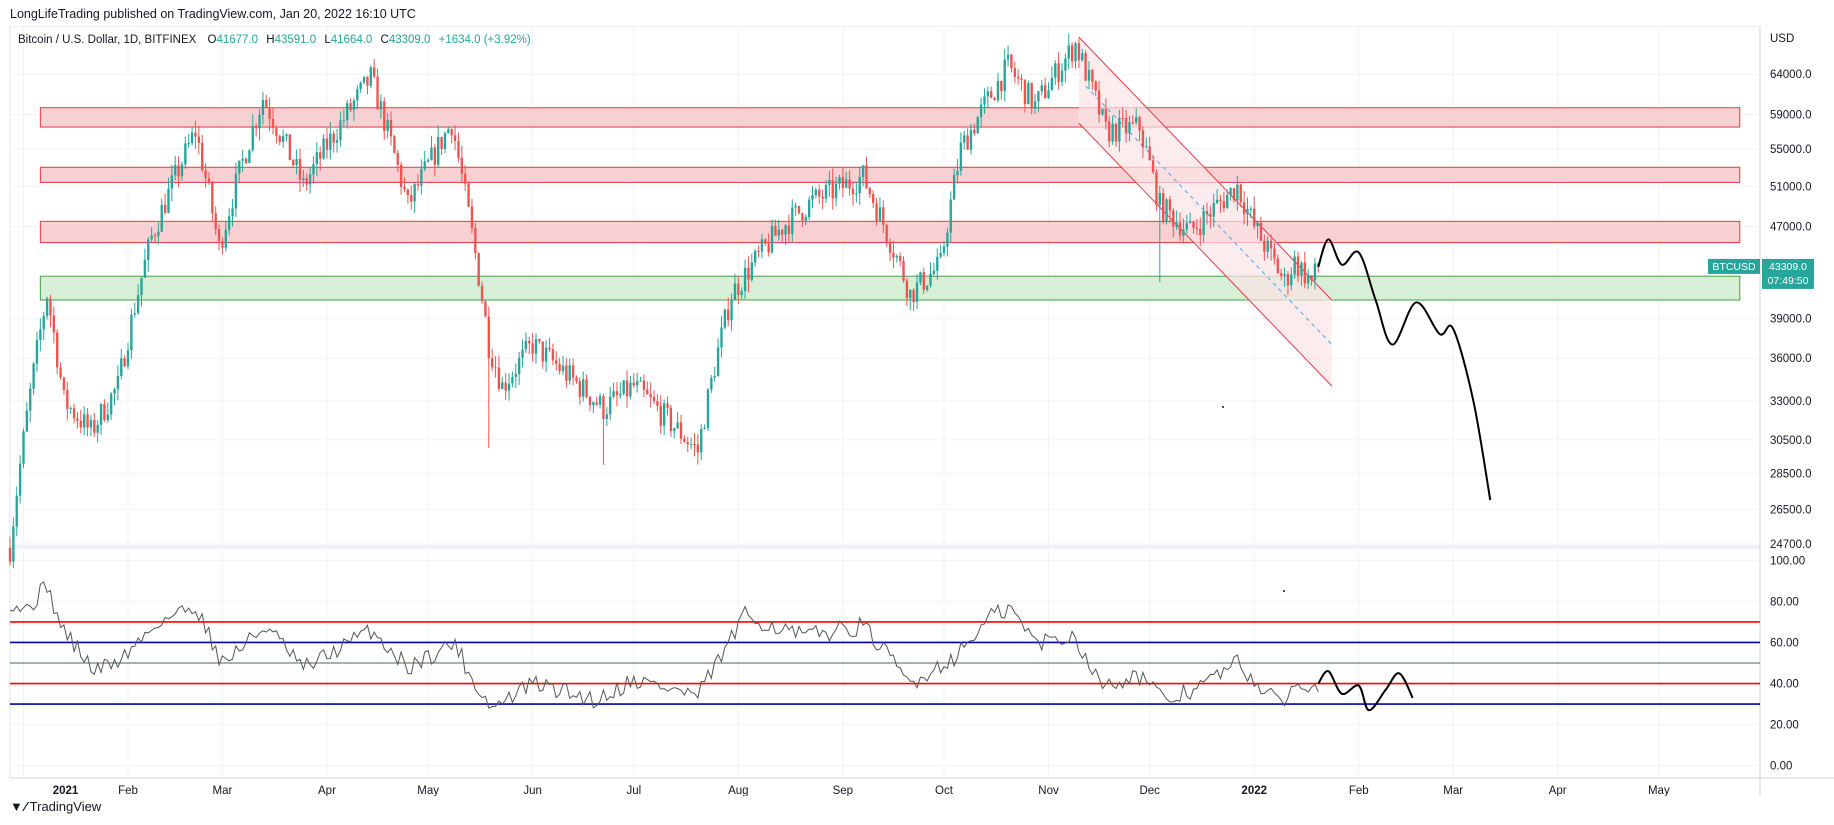 The height and width of the screenshot is (825, 1834). I want to click on legend-open-value: 41677.0, so click(237, 40).